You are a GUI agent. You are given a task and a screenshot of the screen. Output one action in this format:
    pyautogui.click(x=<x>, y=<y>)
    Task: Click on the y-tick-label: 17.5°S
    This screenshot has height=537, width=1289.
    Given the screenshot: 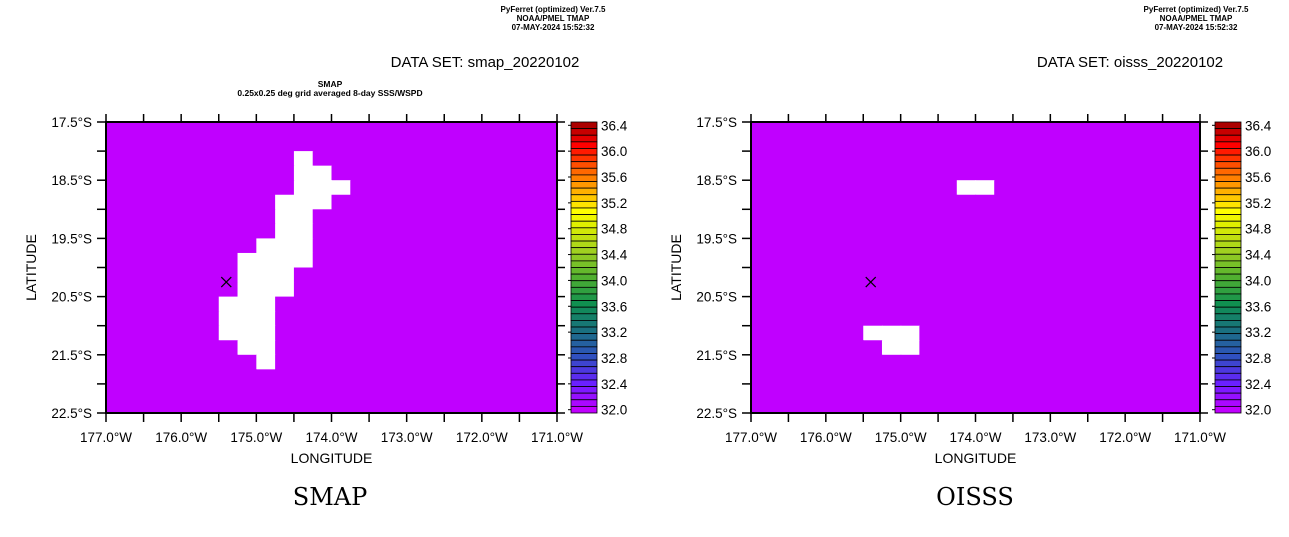 What is the action you would take?
    pyautogui.click(x=71, y=122)
    